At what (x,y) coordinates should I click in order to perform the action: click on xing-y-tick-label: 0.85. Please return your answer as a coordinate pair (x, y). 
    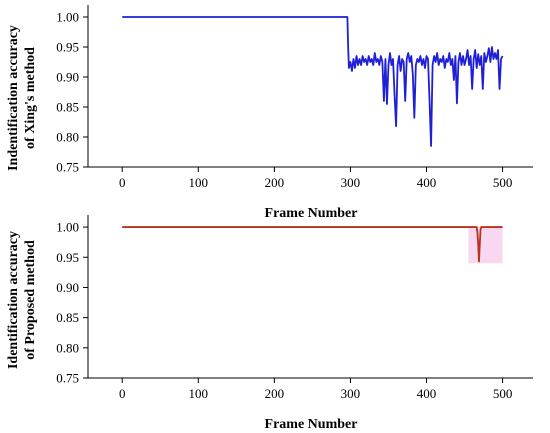
    Looking at the image, I should click on (67, 107).